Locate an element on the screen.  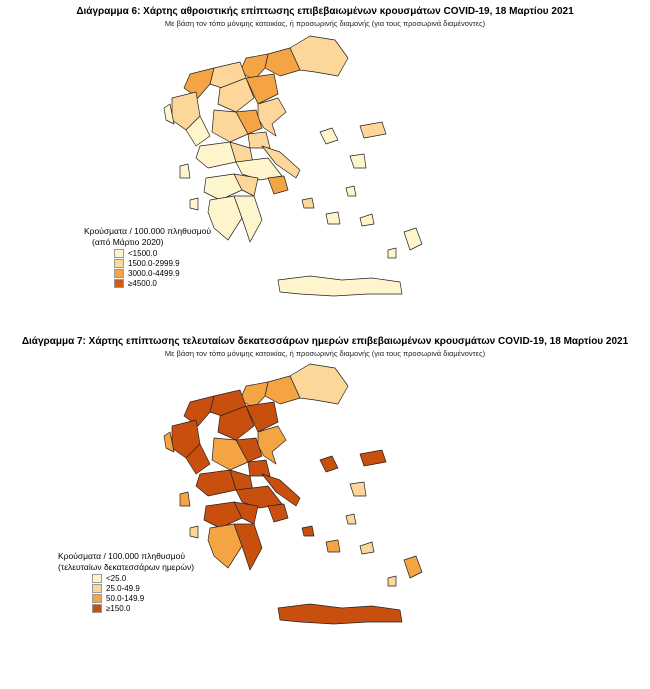
figure2-legend-item: ≥150.0 is located at coordinates (143, 608).